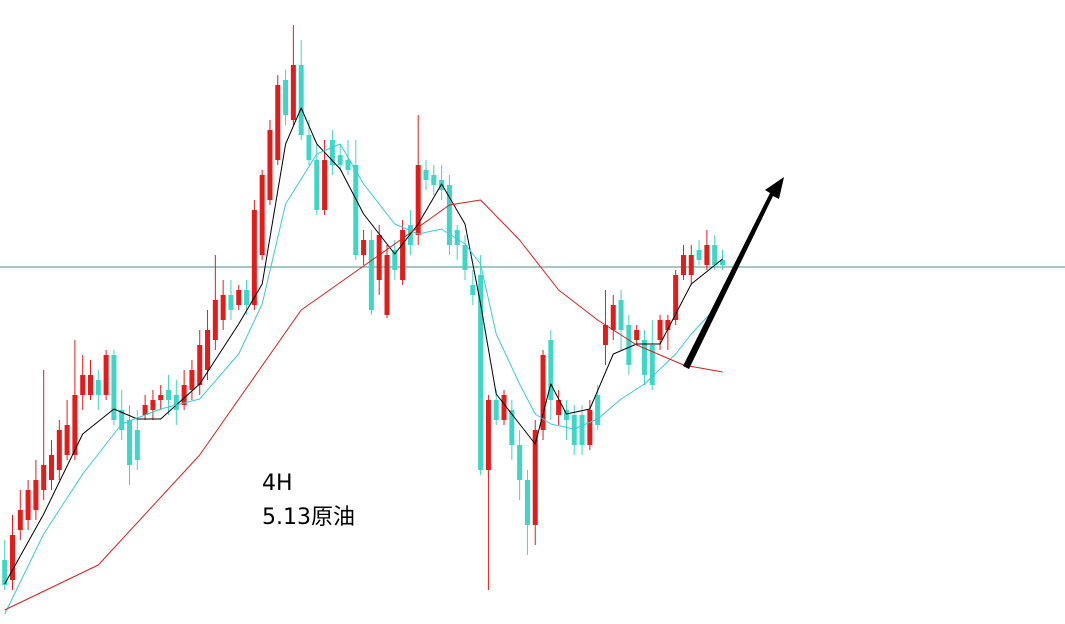  I want to click on instrument-label: 5.13原油, so click(308, 517).